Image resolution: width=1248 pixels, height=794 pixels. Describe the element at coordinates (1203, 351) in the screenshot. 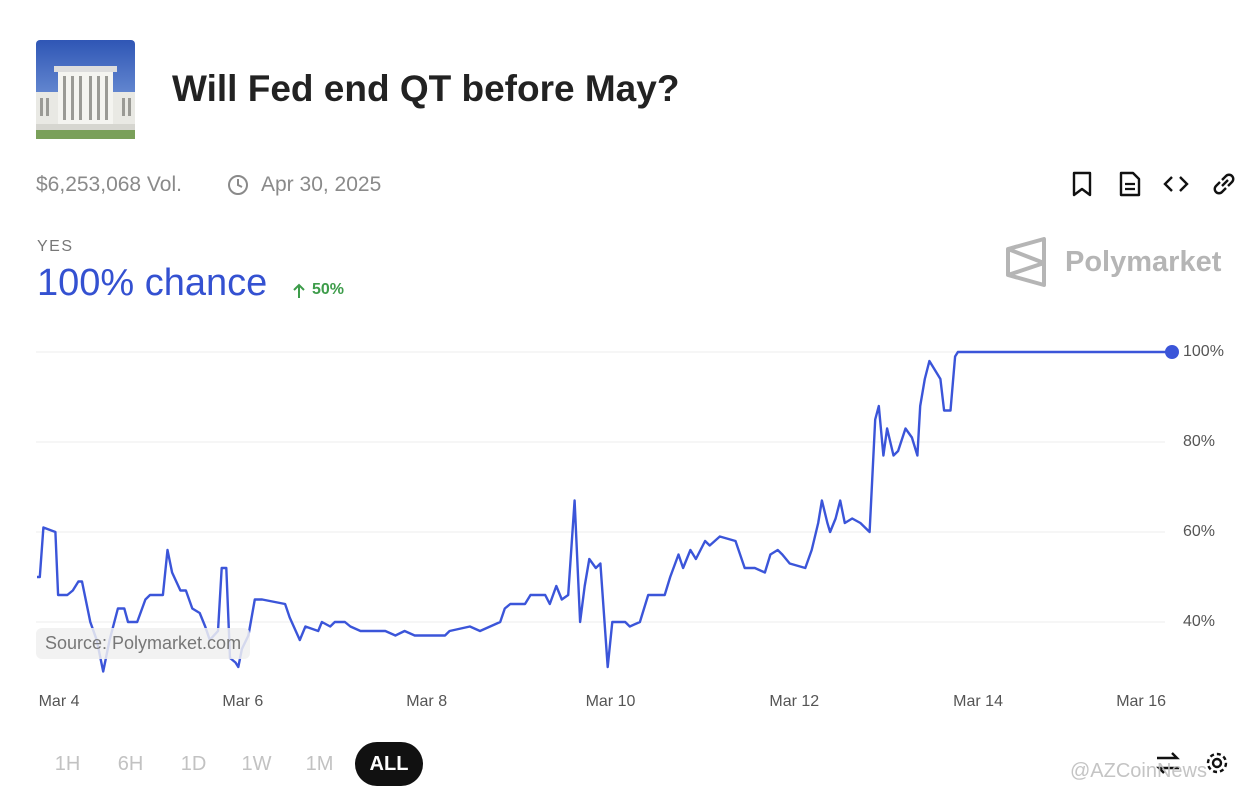

I see `y-tick-label: 100%` at that location.